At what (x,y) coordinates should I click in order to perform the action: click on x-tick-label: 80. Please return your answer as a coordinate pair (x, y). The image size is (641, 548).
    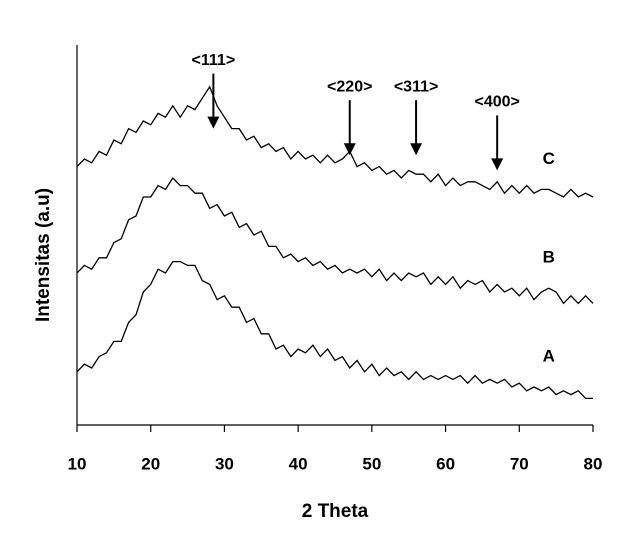
    Looking at the image, I should click on (593, 463).